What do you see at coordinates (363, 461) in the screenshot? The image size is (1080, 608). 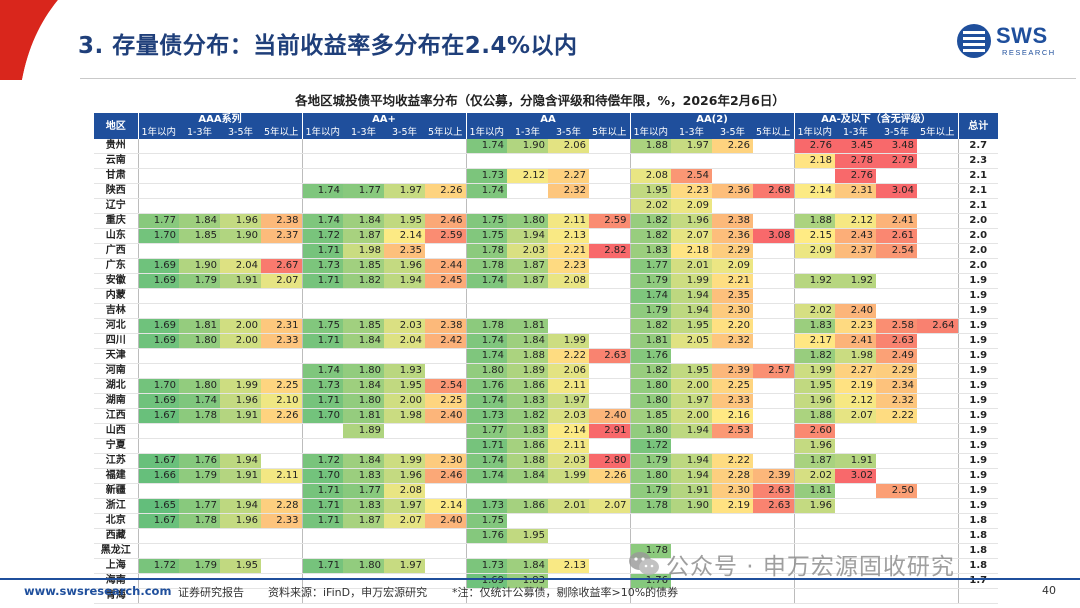 I see `yield-cell: 1.84` at bounding box center [363, 461].